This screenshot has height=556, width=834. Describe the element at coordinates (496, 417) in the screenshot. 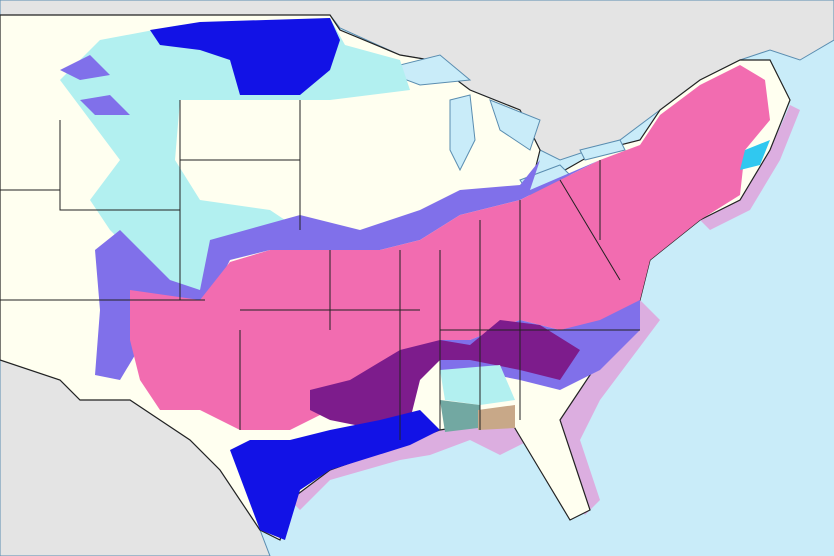

I see `tan-zone` at that location.